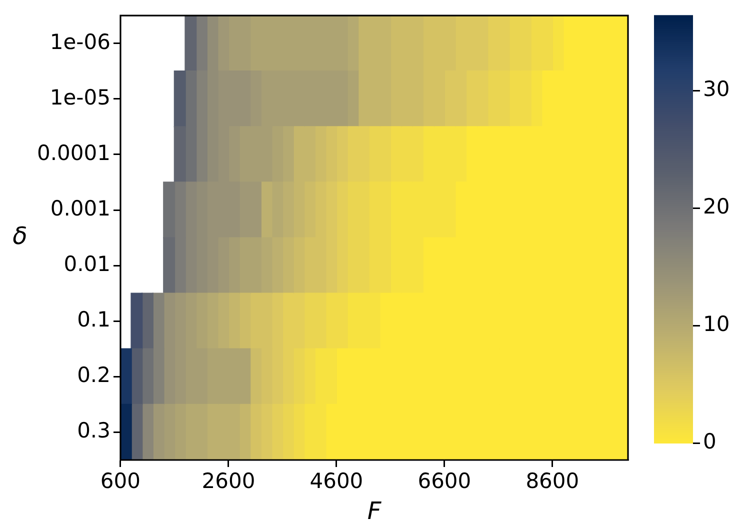 This screenshot has width=736, height=531. What do you see at coordinates (445, 481) in the screenshot?
I see `x-tick-label: 6600` at bounding box center [445, 481].